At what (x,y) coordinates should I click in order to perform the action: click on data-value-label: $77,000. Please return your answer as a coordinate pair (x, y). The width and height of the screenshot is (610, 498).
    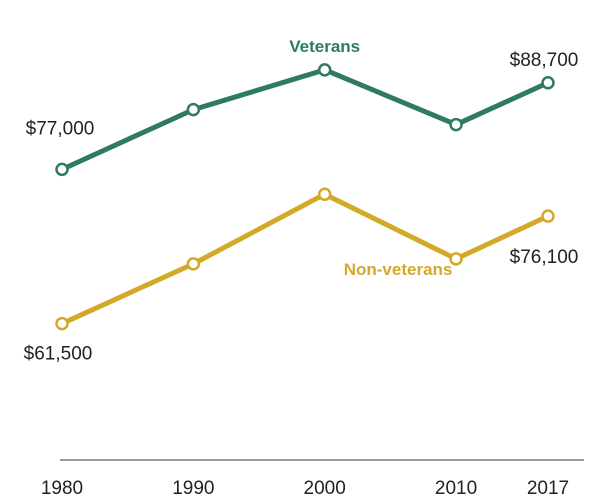
    Looking at the image, I should click on (60, 128).